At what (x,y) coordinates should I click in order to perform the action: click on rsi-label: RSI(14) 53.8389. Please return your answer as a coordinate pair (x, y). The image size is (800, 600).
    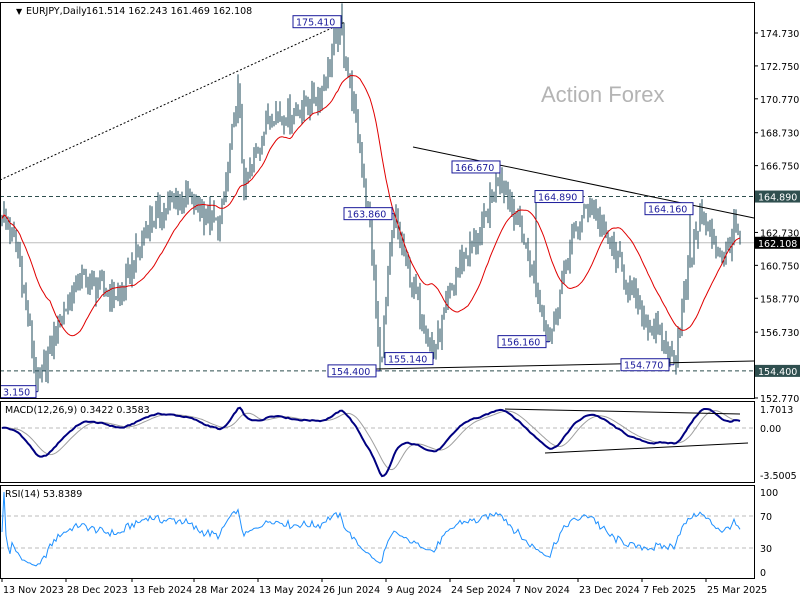
    Looking at the image, I should click on (43, 494).